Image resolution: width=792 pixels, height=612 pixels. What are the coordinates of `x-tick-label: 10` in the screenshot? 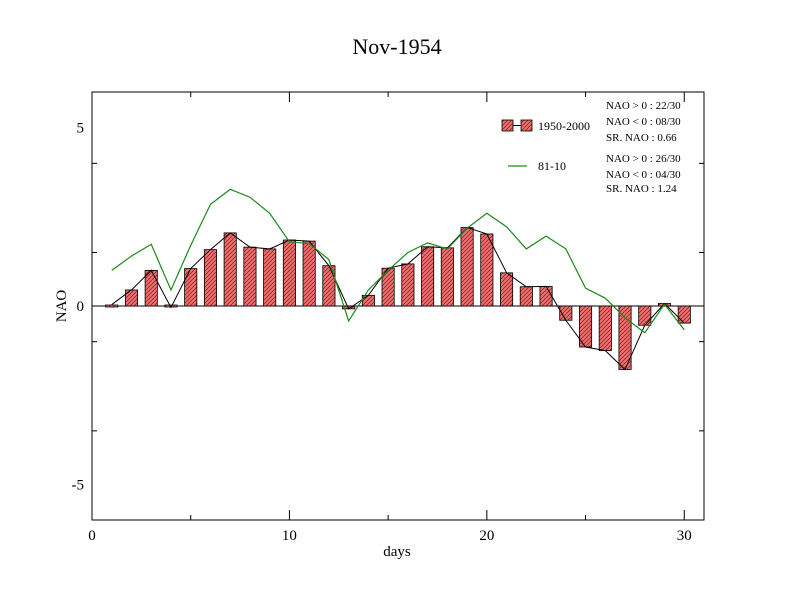 It's located at (289, 536).